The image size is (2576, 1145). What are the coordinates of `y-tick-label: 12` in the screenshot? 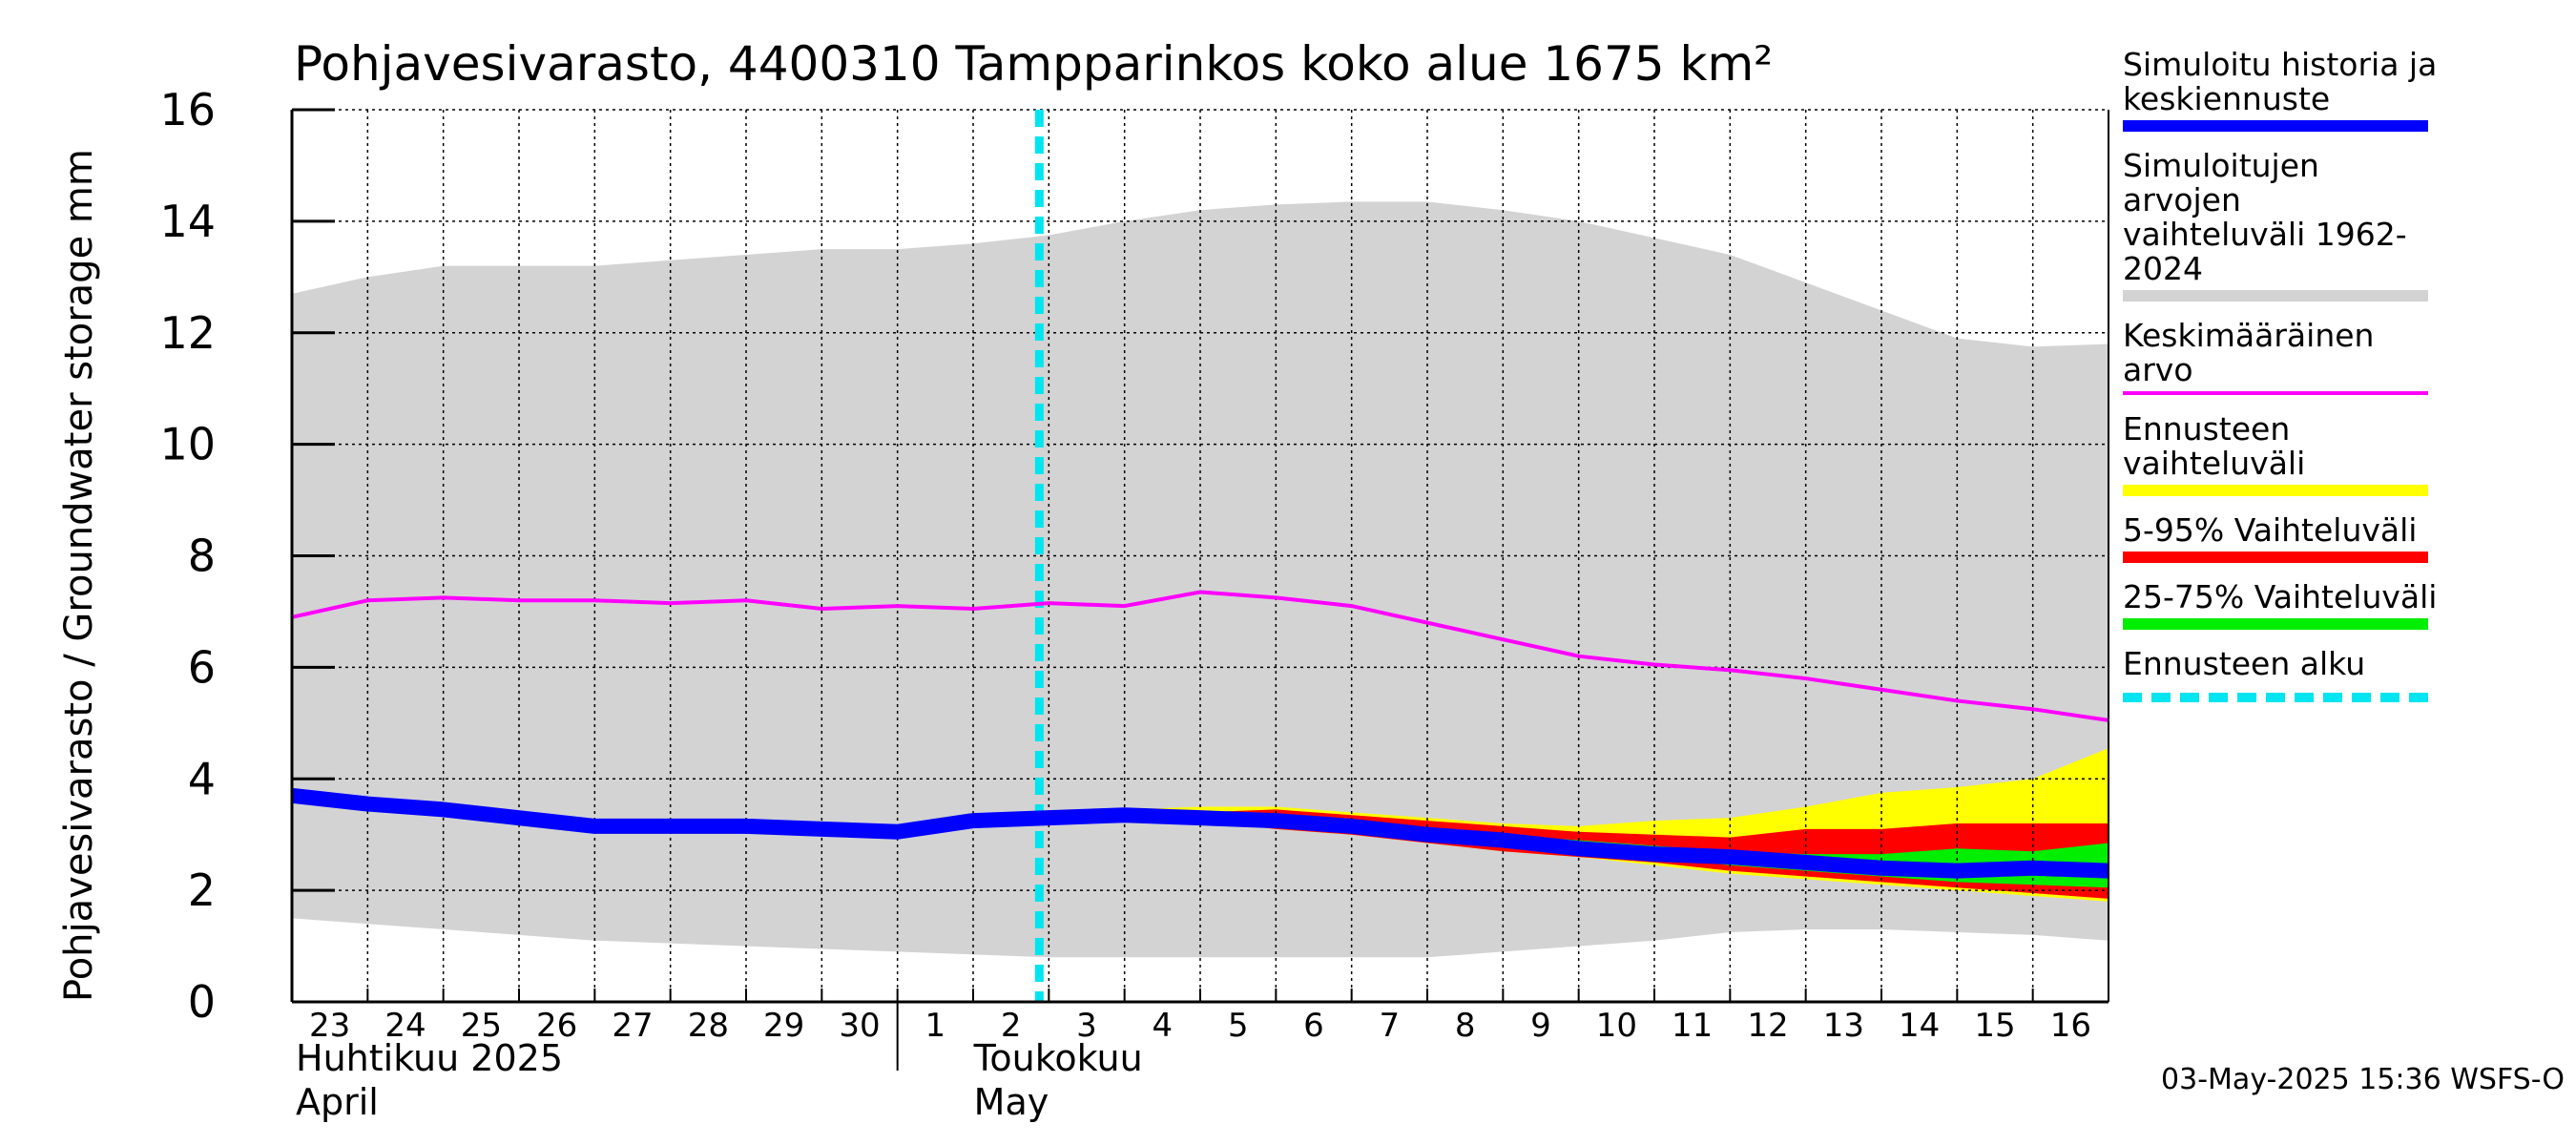 It's located at (187, 333).